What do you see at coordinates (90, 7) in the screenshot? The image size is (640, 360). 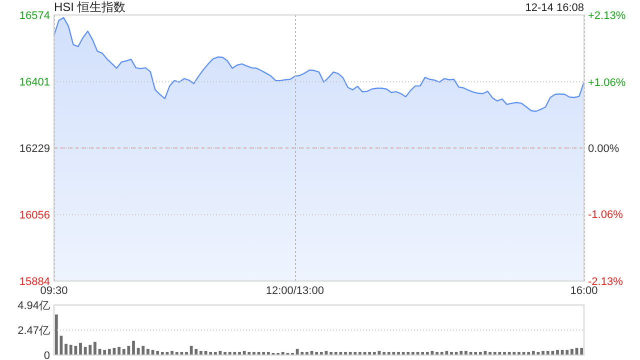 I see `chart-title: HSI 恒生指数` at bounding box center [90, 7].